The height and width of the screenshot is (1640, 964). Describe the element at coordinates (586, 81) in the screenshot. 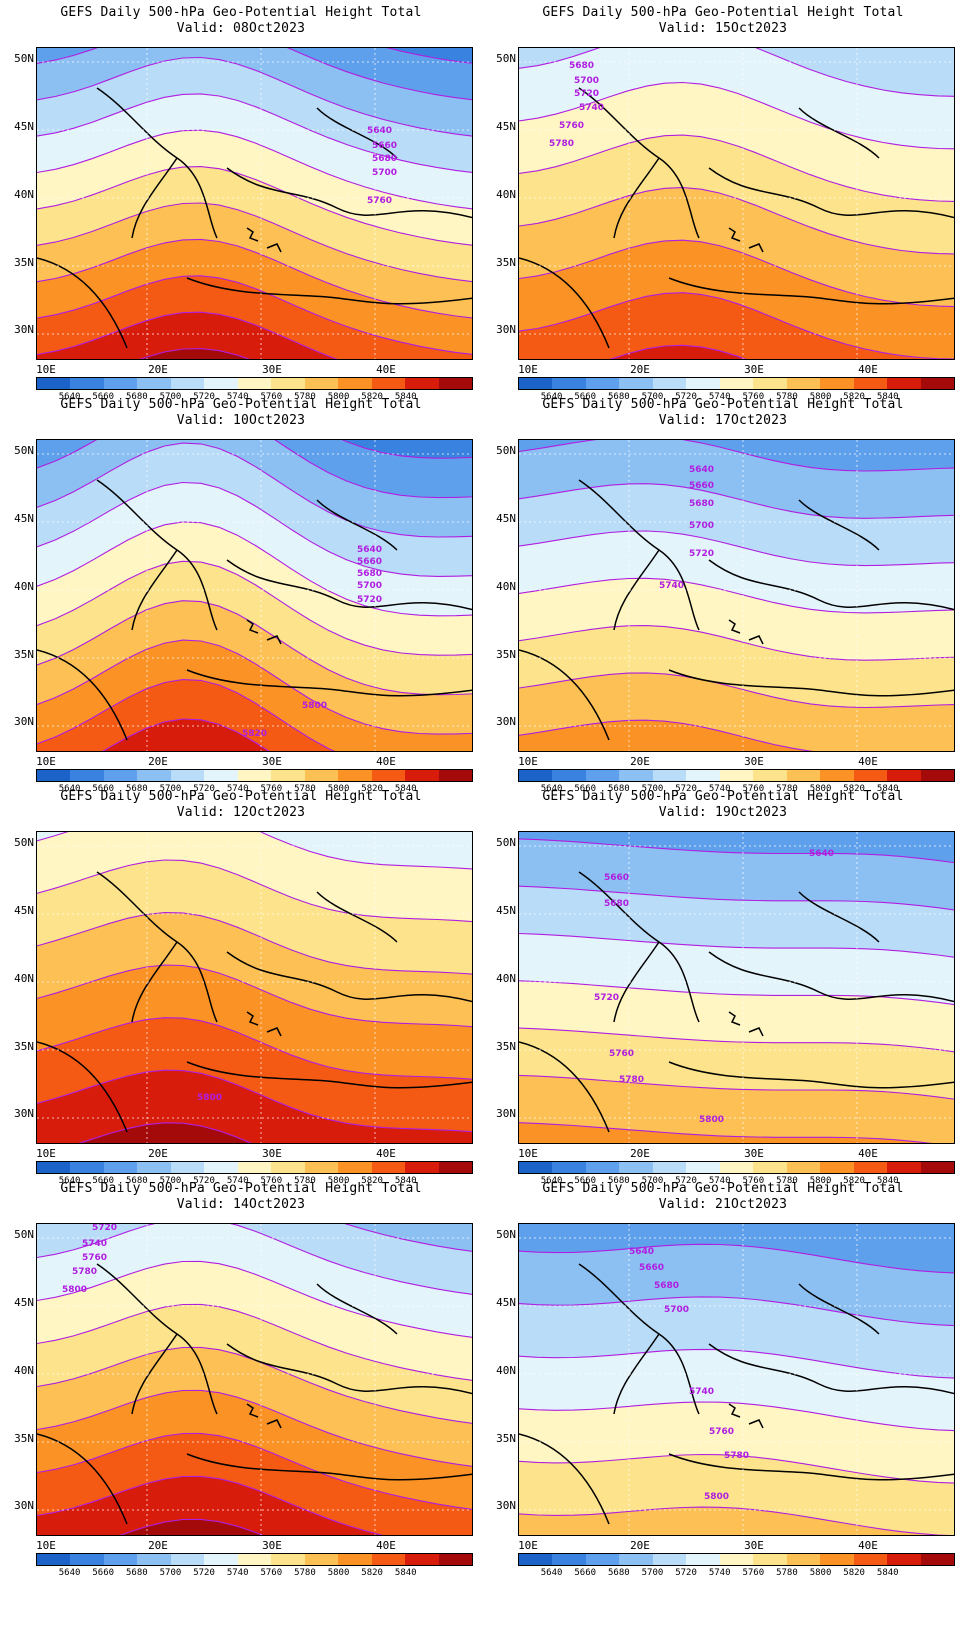

I see `contour-label: 5700` at that location.